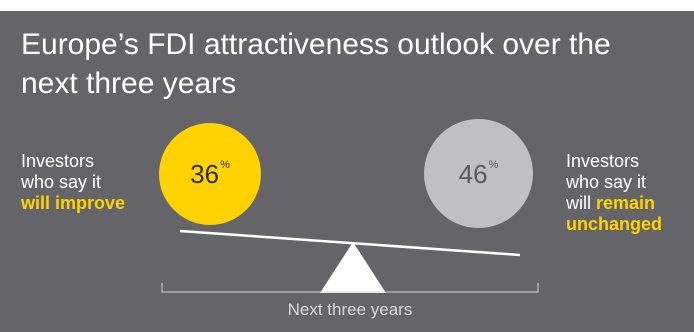 The image size is (694, 332). Describe the element at coordinates (473, 173) in the screenshot. I see `unchanged-value: 46` at that location.